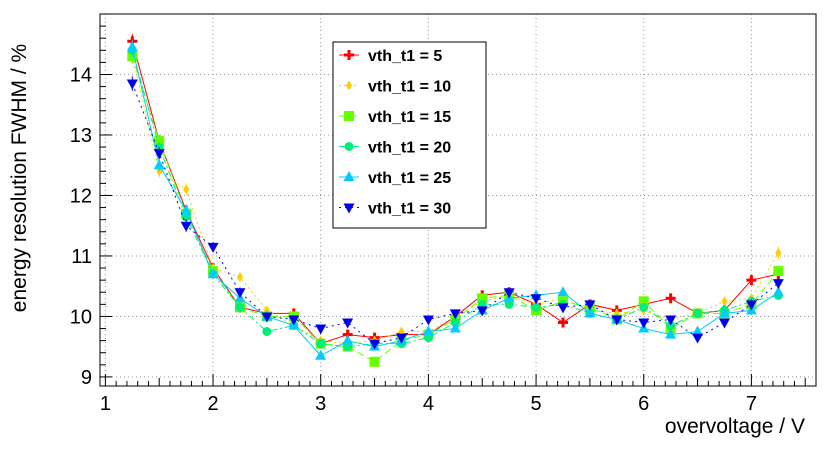  What do you see at coordinates (409, 117) in the screenshot?
I see `legend-label: vth_t1 = 15` at bounding box center [409, 117].